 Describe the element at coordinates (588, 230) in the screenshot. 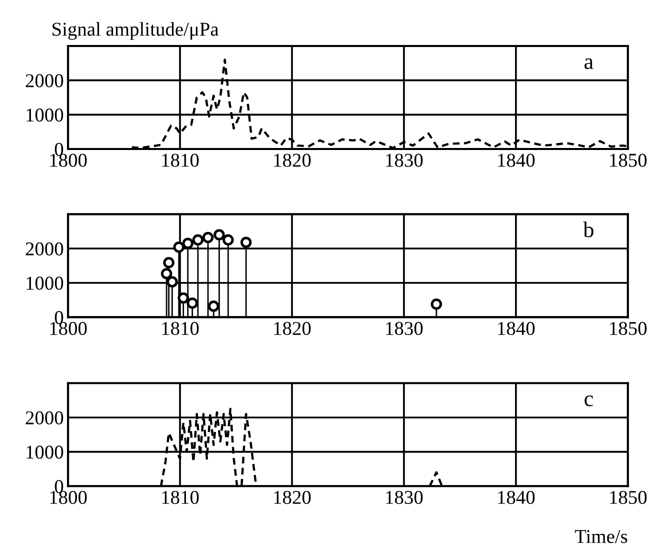

I see `annotation: b` at that location.